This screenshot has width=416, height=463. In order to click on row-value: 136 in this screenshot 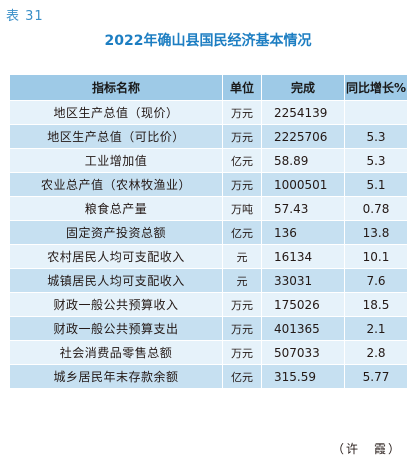, I will do `click(303, 232)`.